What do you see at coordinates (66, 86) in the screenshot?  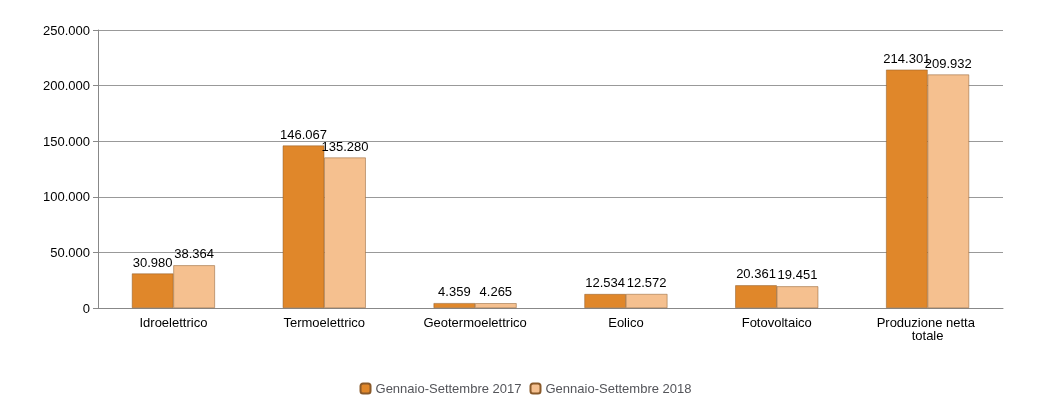 I see `y-tick-label: 200.000` at bounding box center [66, 86].